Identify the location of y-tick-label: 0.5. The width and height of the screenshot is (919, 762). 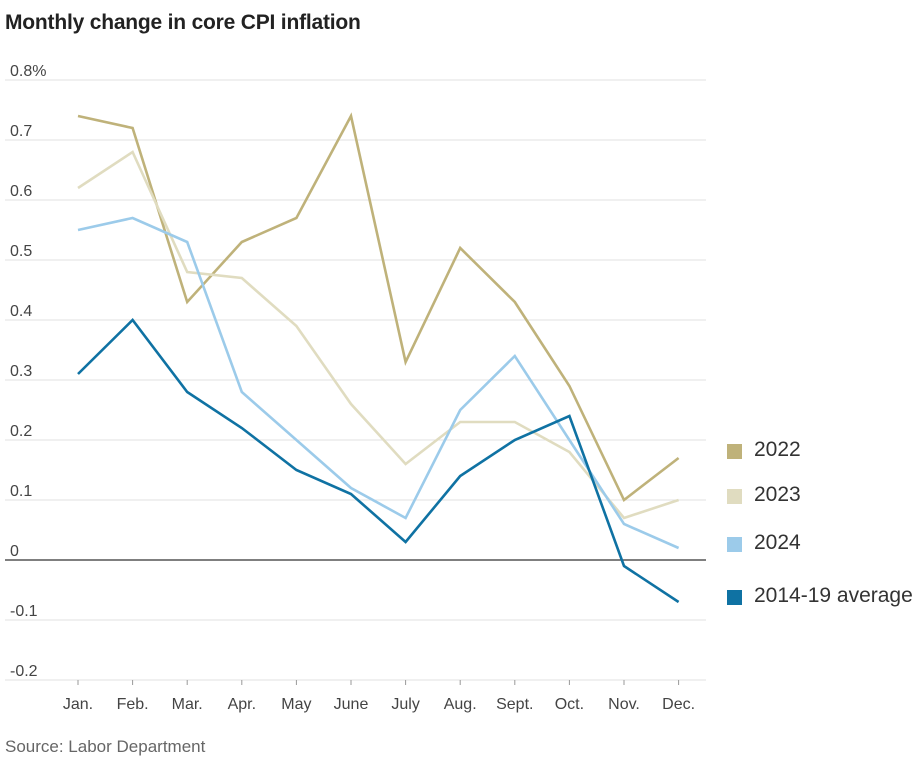
(21, 251).